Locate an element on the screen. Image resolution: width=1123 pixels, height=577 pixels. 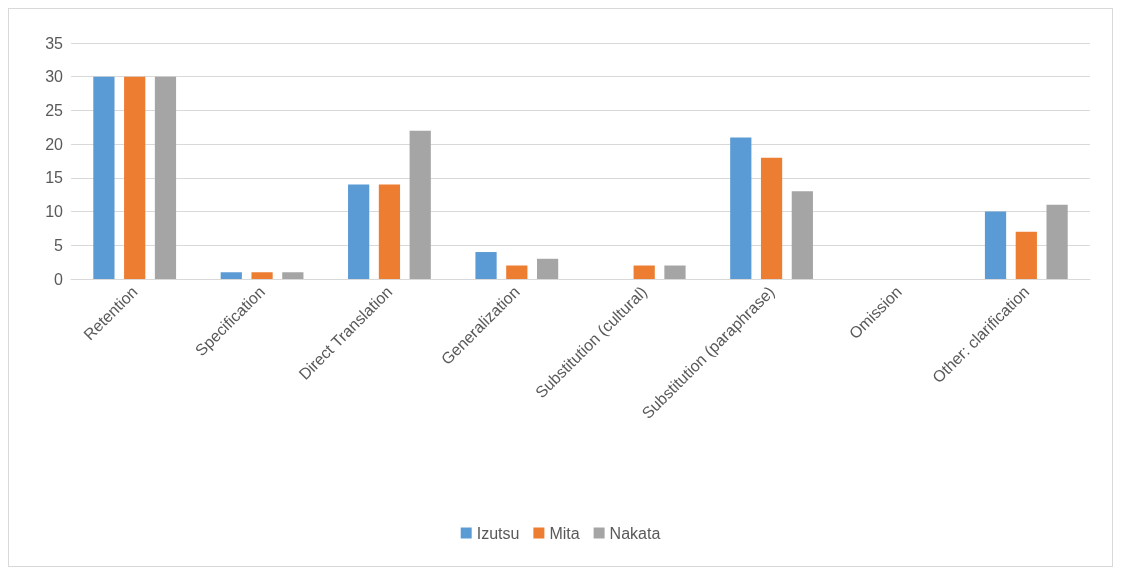
y-tick-label: 10 is located at coordinates (54, 212).